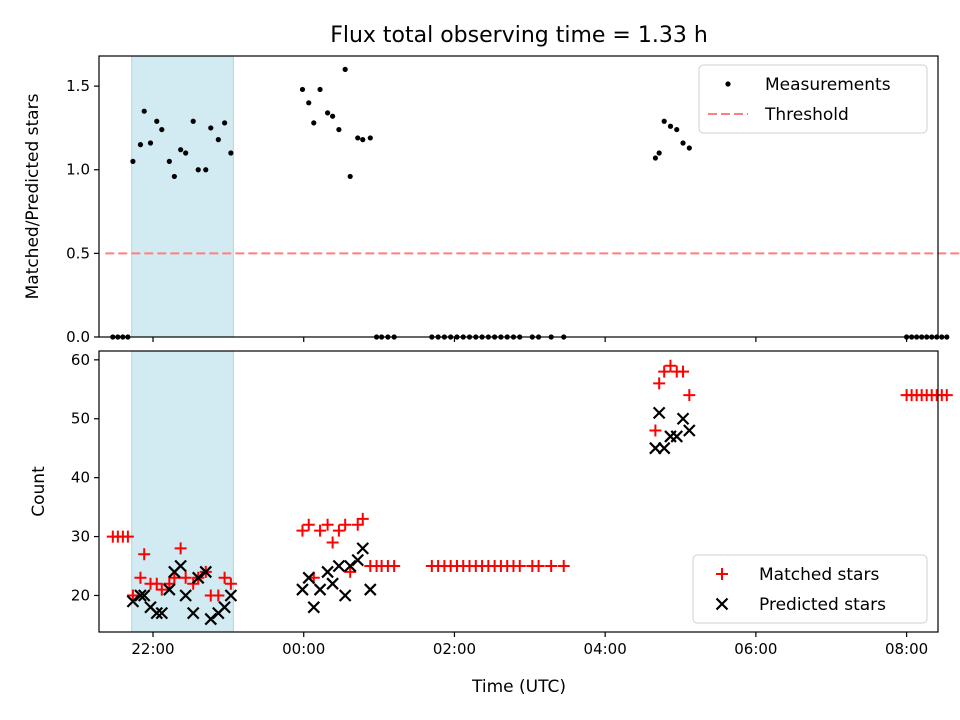 This screenshot has width=960, height=720. I want to click on y-tick-label: 1.5, so click(78, 86).